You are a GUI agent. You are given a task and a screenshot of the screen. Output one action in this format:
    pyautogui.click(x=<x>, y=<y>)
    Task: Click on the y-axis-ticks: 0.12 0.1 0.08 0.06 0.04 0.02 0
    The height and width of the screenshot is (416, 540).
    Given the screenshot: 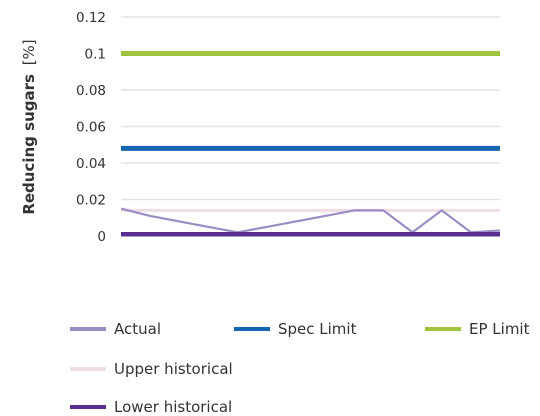 What is the action you would take?
    pyautogui.click(x=91, y=127)
    